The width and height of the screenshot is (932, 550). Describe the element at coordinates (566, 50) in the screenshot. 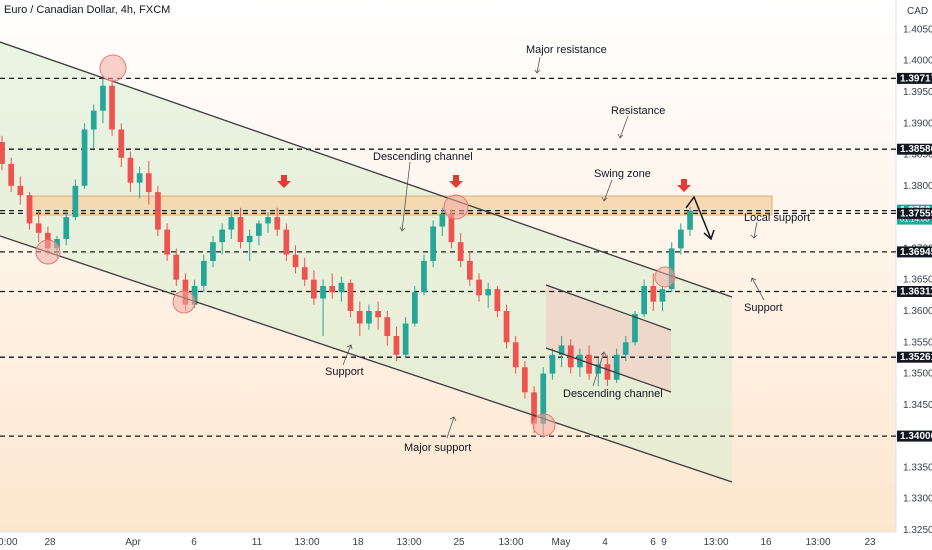

I see `annotation-major-resistance: Major resistance` at that location.